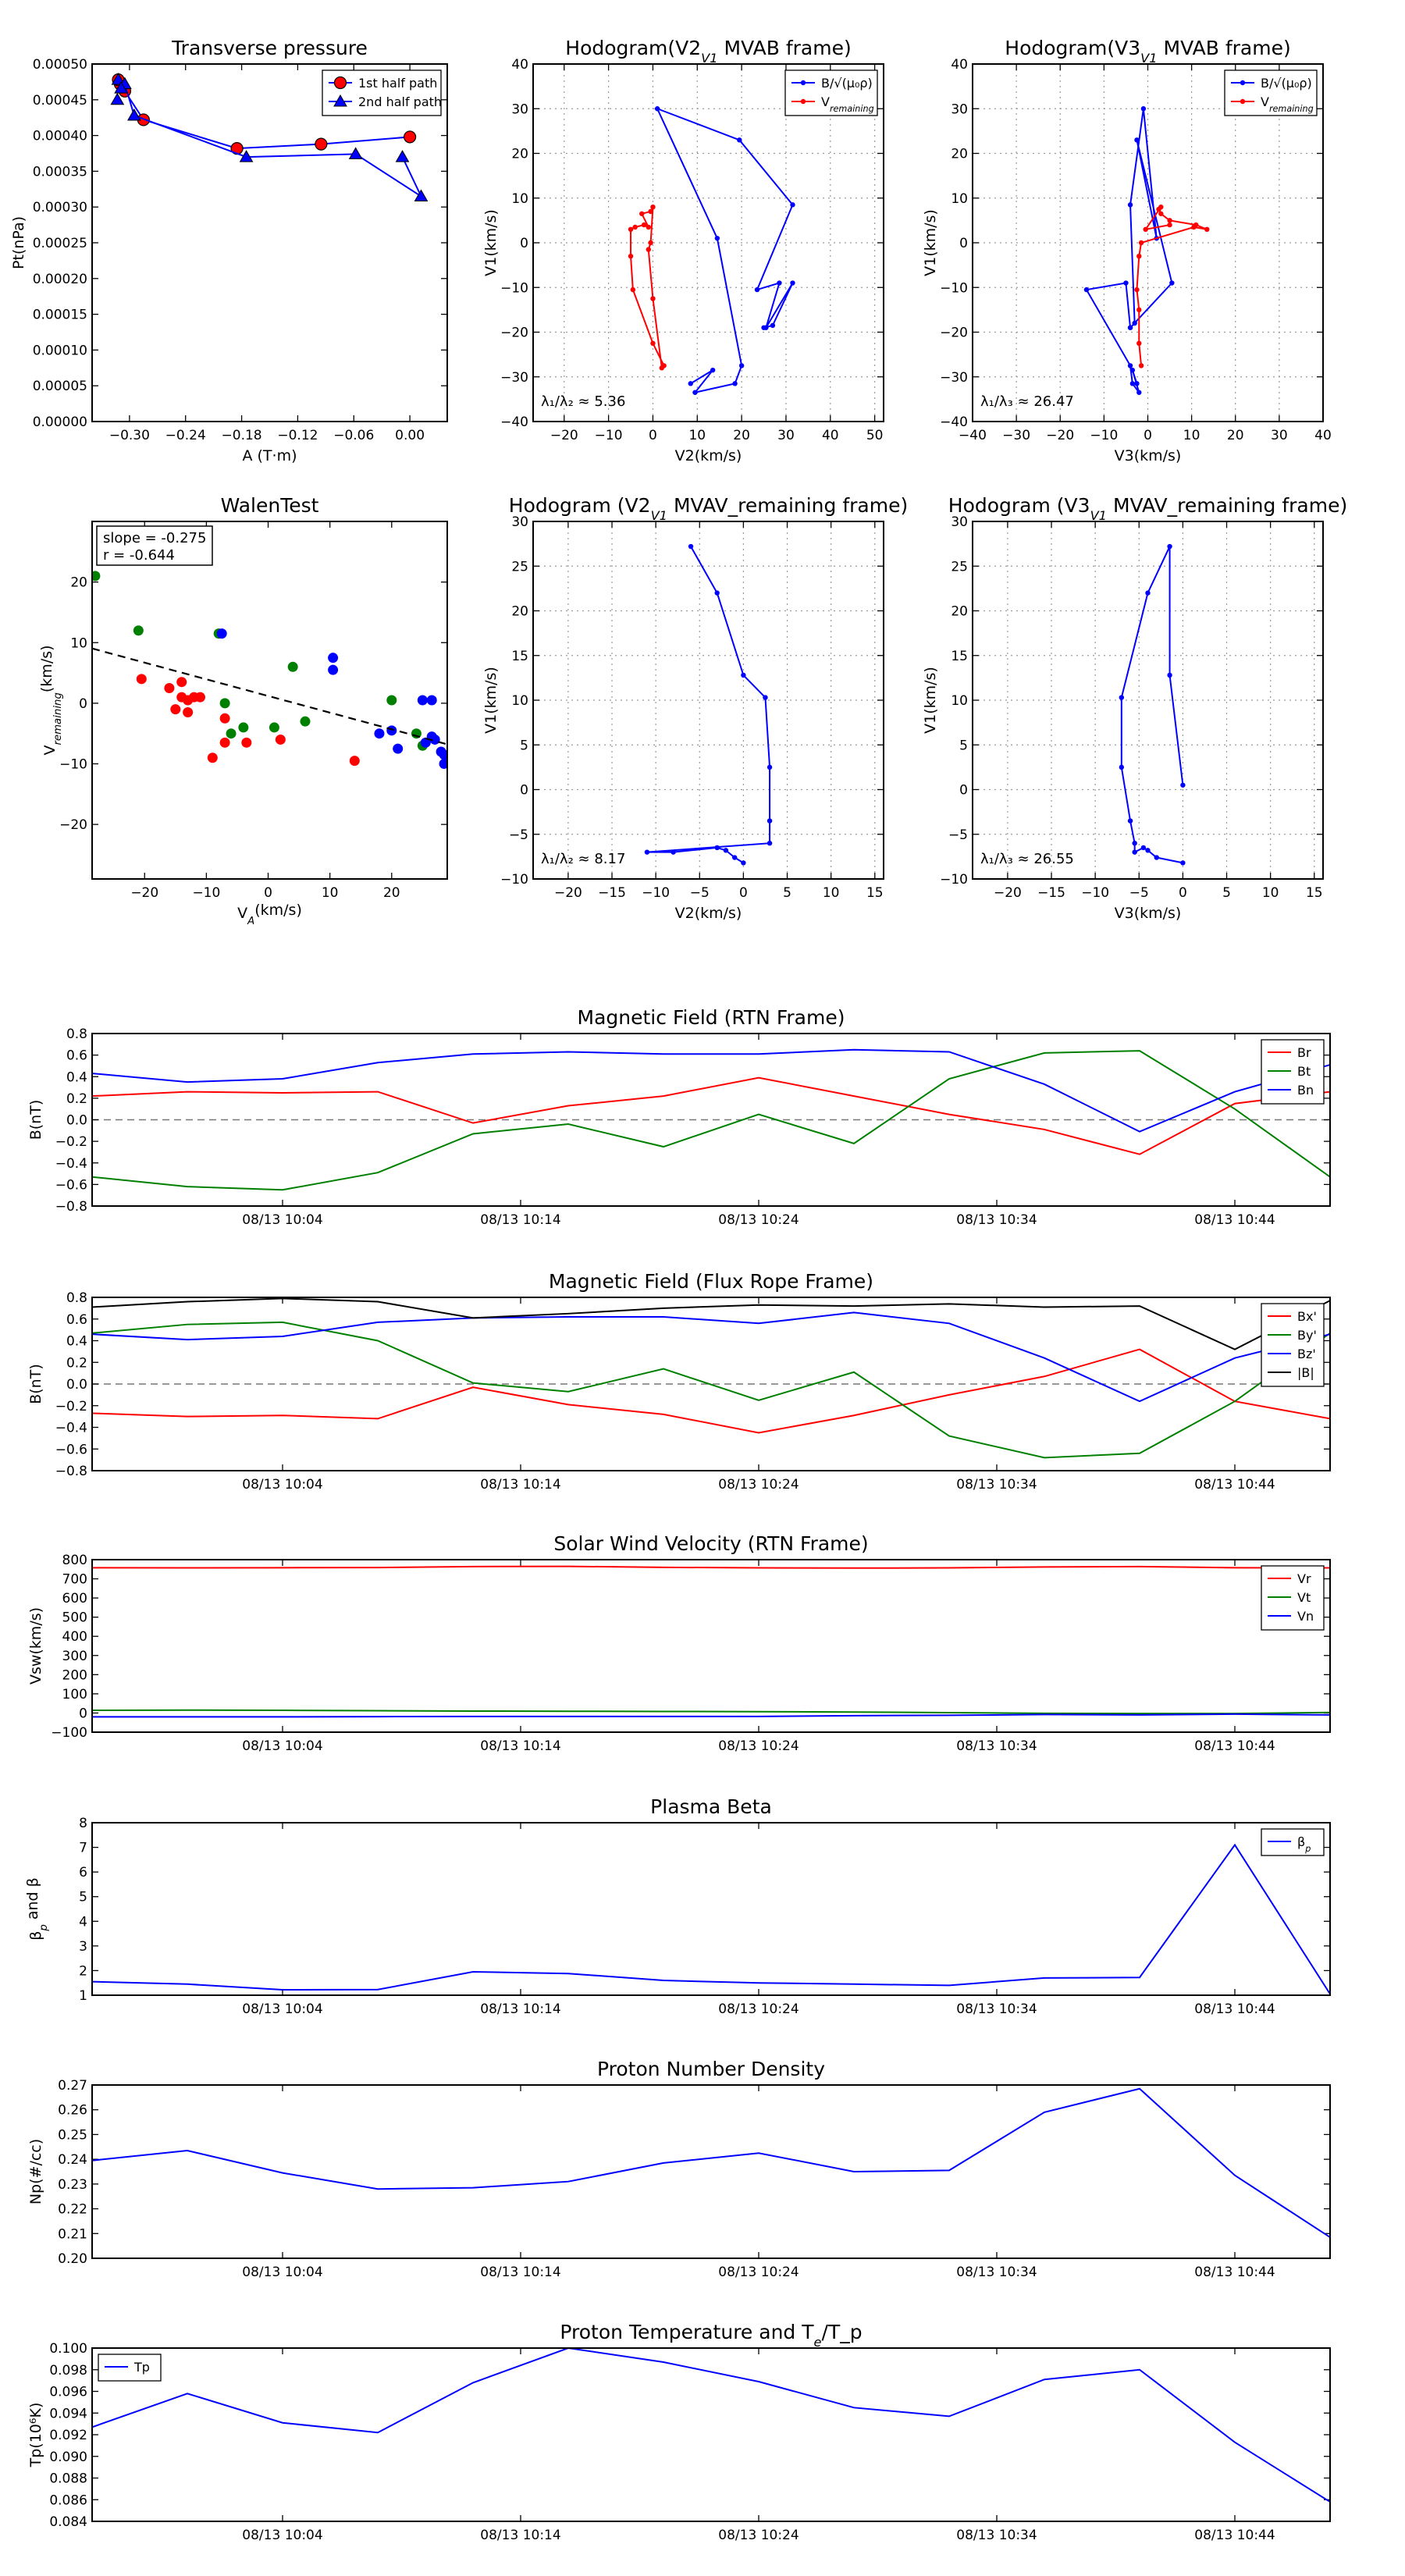 Image resolution: width=1405 pixels, height=2576 pixels. Describe the element at coordinates (1271, 893) in the screenshot. I see `x-tick-label: 10` at that location.